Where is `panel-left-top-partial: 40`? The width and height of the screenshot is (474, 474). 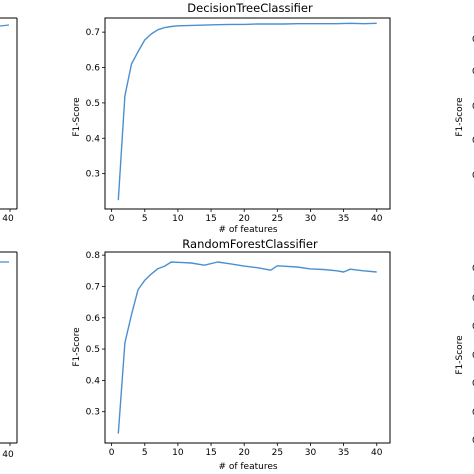 panel-left-top-partial: 40 is located at coordinates (9, 120).